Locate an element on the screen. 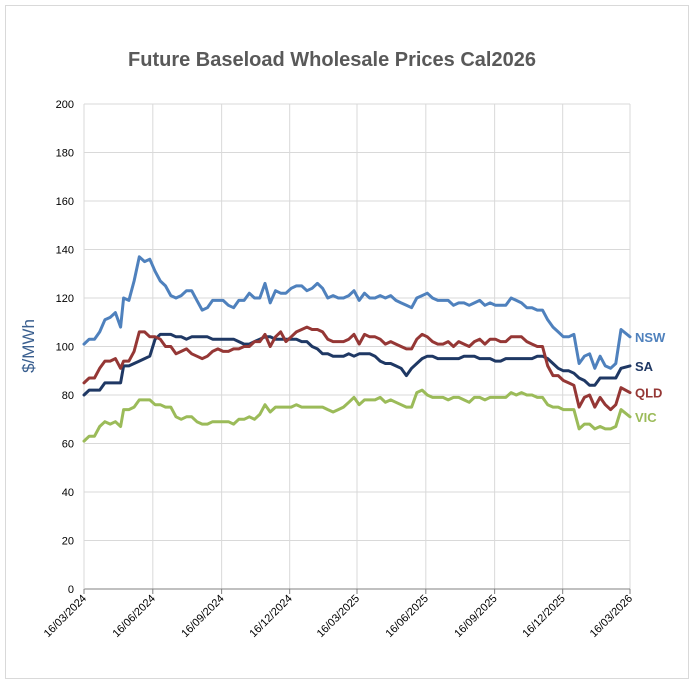  x-tick-label: 16/09/2024 is located at coordinates (202, 616).